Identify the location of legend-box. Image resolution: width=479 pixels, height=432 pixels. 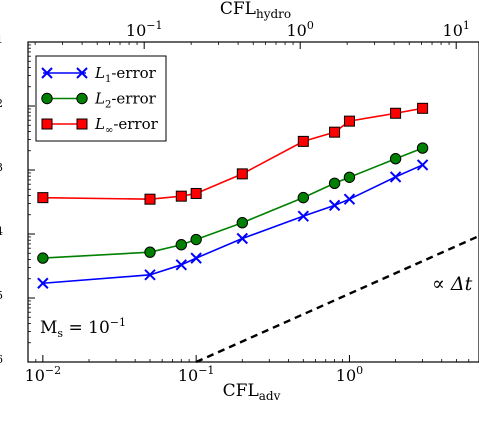
(101, 98).